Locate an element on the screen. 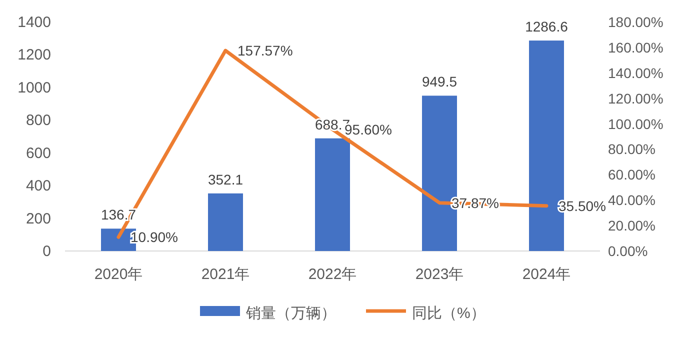 The width and height of the screenshot is (687, 346). y2tick: 40.00% is located at coordinates (632, 200).